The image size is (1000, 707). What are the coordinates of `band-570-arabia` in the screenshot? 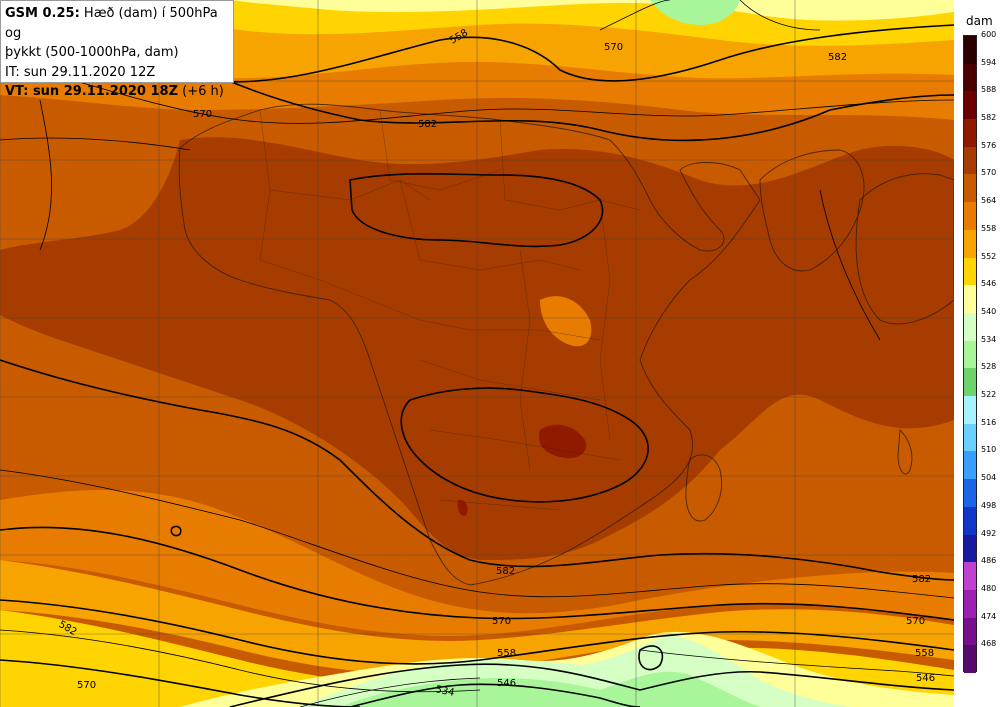 It's located at (863, 210).